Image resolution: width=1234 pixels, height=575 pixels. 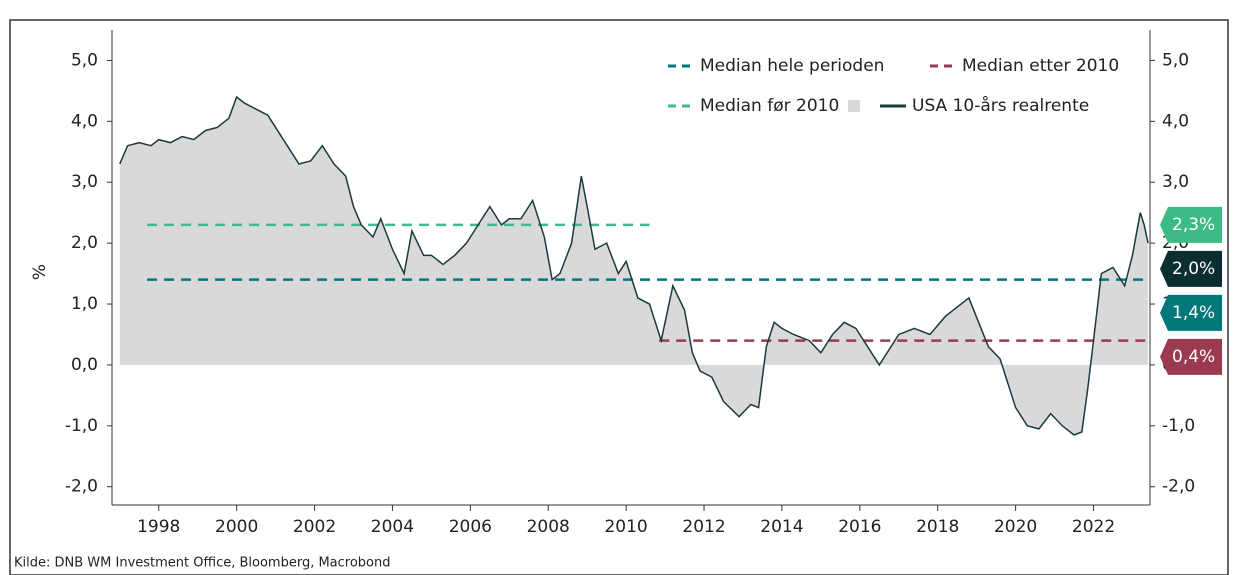 What do you see at coordinates (1193, 357) in the screenshot?
I see `end-label: 0,4%` at bounding box center [1193, 357].